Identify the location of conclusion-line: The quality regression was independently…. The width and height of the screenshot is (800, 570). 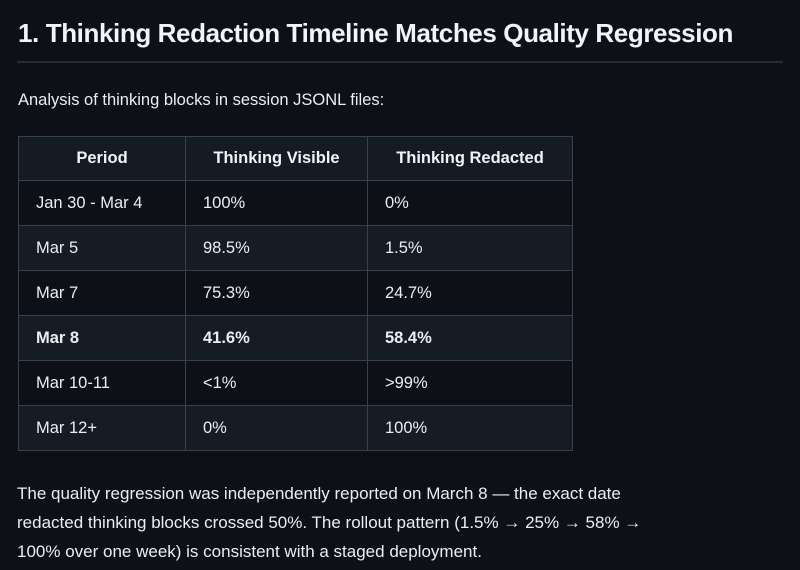
(319, 493).